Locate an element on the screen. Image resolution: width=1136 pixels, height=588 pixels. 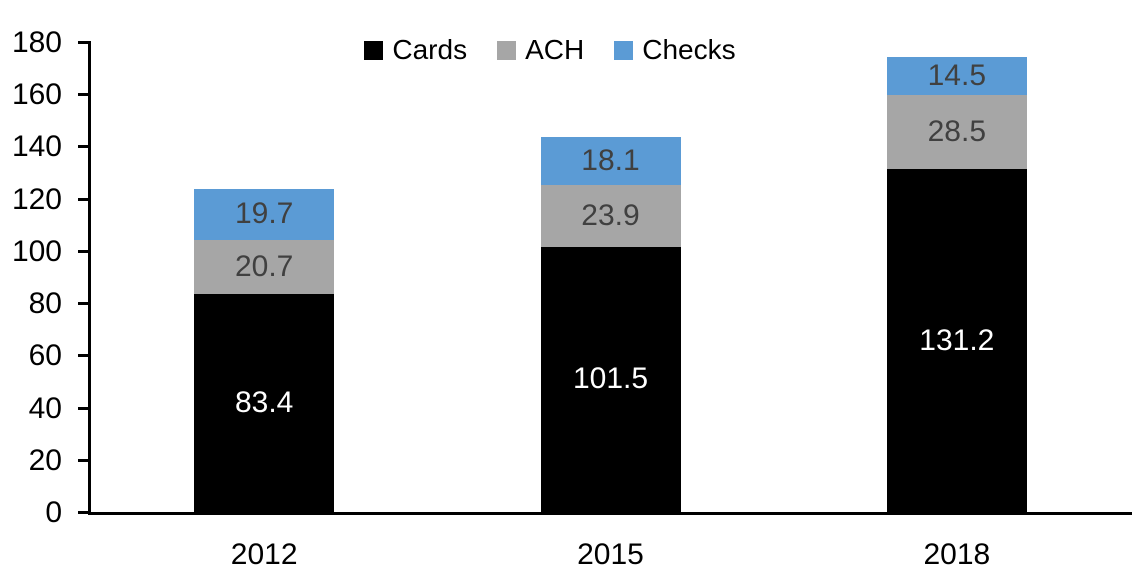
data-label: 20.7 is located at coordinates (264, 267).